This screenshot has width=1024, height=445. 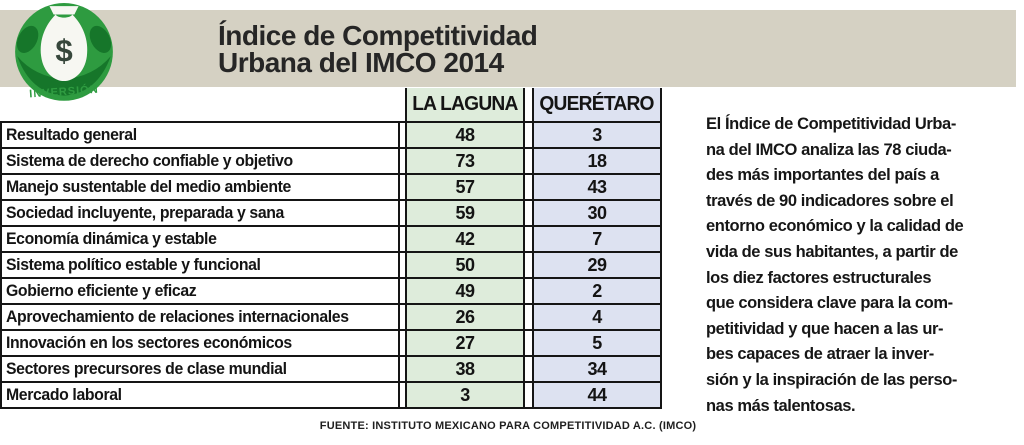 I want to click on description-line: través de 90 indicadores sobre el, so click(x=830, y=200).